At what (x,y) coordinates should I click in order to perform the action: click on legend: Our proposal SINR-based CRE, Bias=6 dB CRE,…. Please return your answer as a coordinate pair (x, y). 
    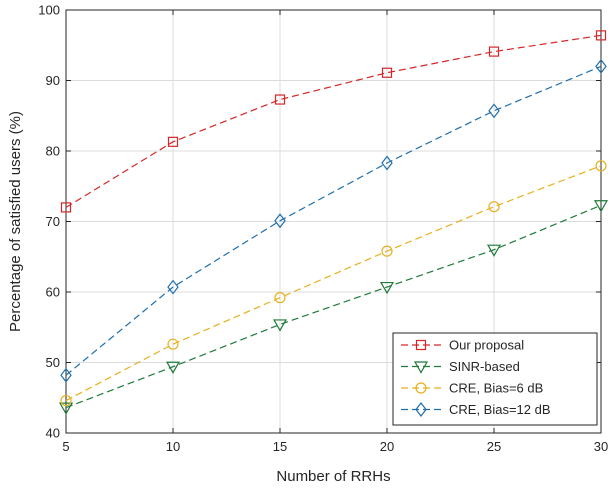
    Looking at the image, I should click on (495, 379).